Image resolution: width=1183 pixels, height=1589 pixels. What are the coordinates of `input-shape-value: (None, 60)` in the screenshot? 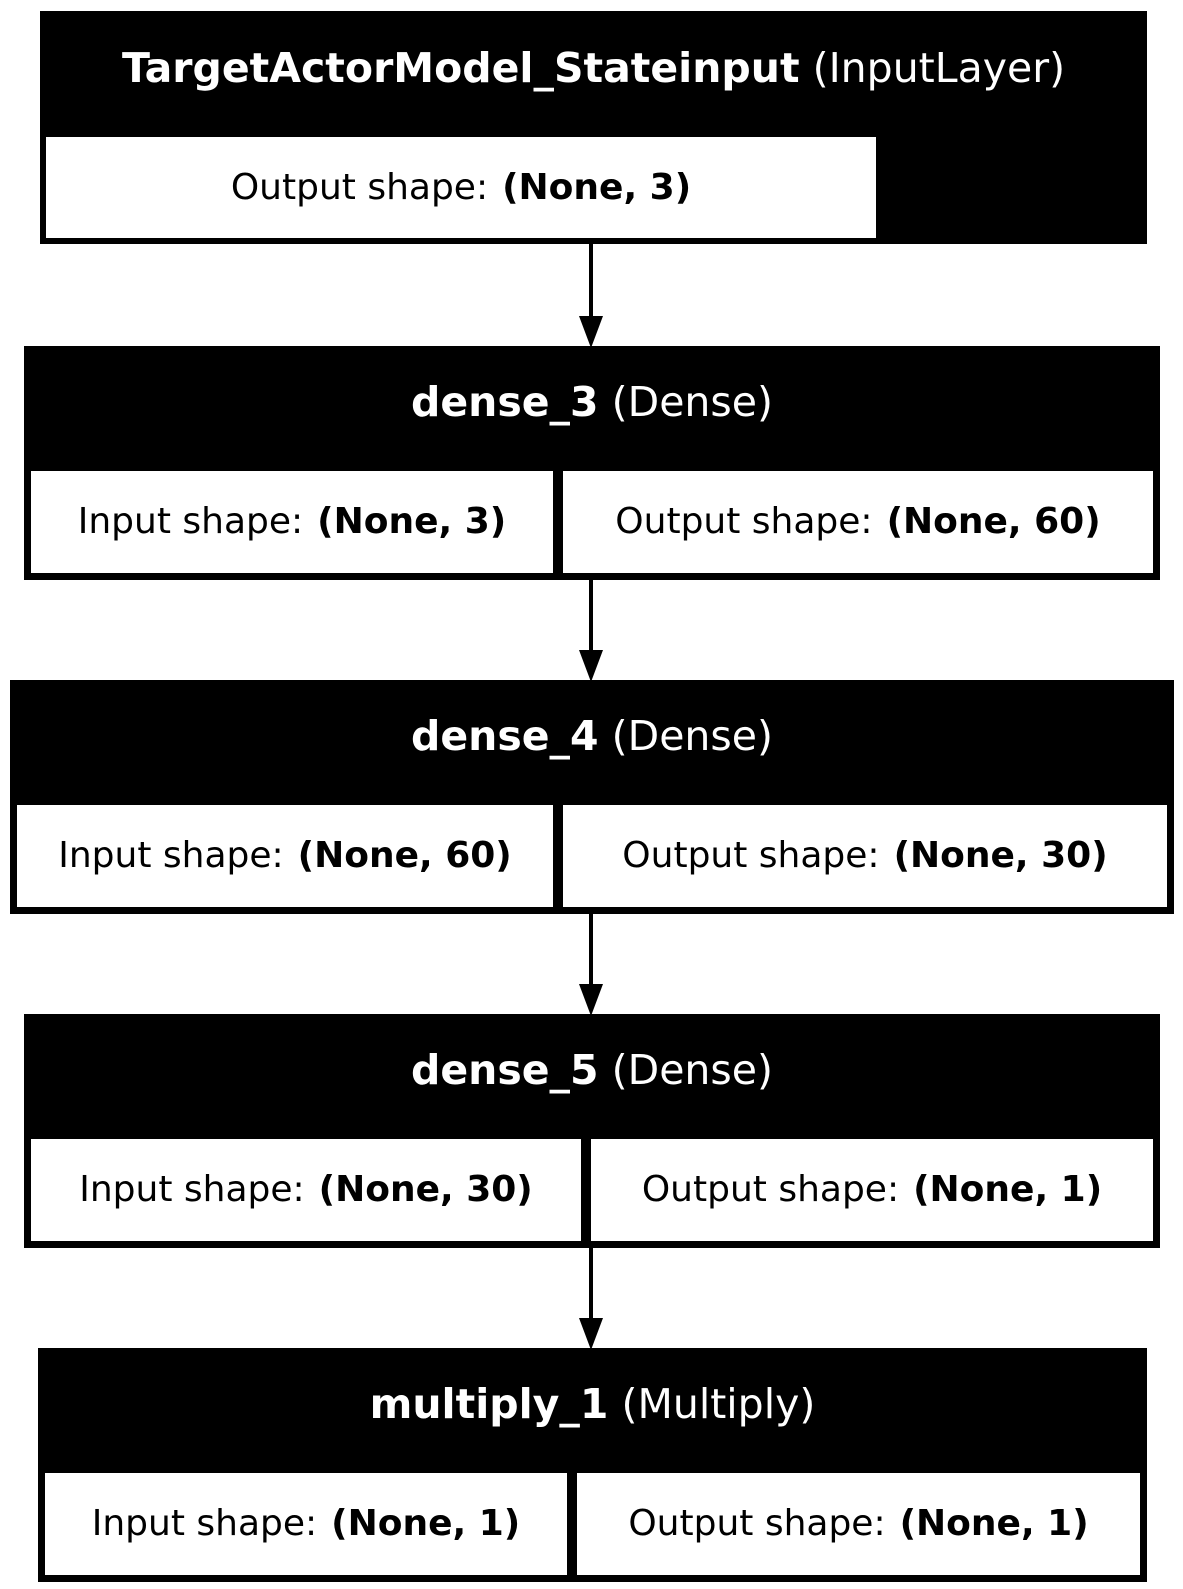 It's located at (404, 855).